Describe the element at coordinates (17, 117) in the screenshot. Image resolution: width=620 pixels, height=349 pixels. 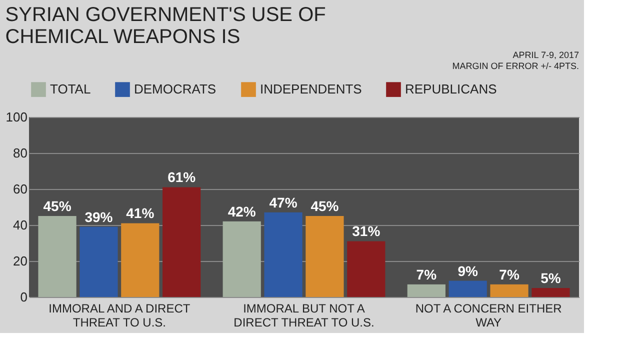
I see `y-tick-label: 100` at that location.